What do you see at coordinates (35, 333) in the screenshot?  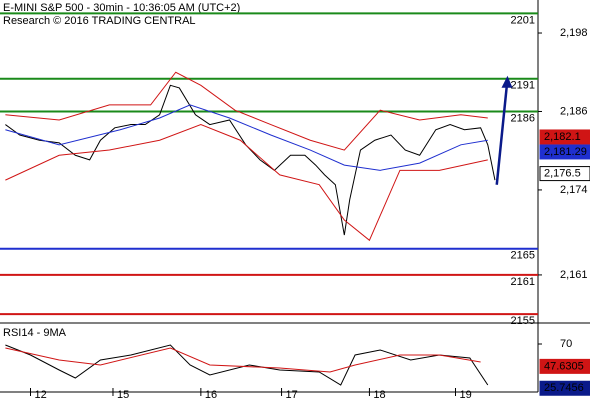 I see `panel-title: RSI14 - 9MA` at bounding box center [35, 333].